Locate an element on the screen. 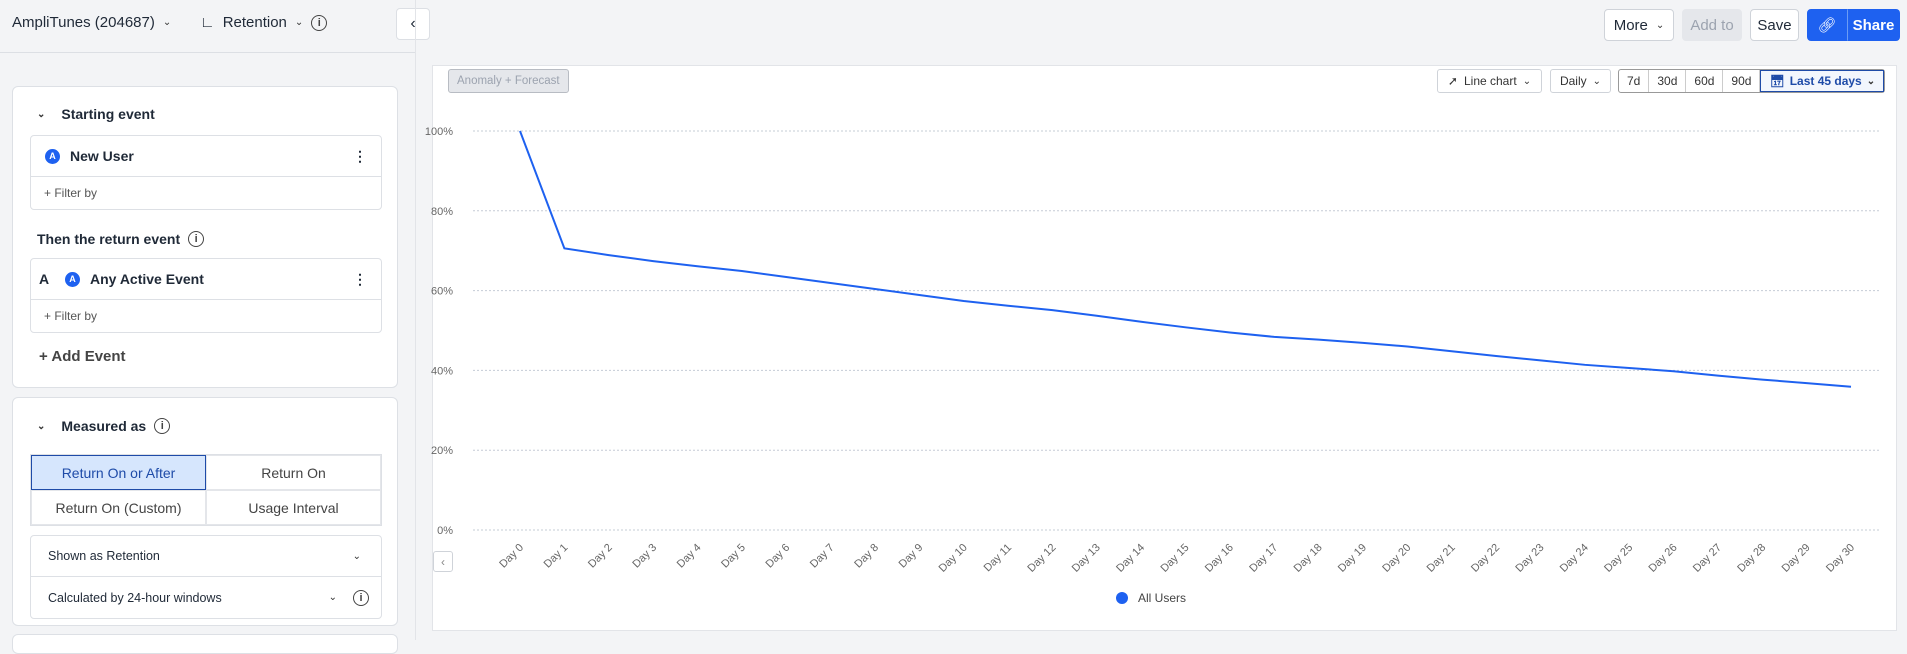 The width and height of the screenshot is (1907, 654). x-tick-label: Day 4 is located at coordinates (689, 556).